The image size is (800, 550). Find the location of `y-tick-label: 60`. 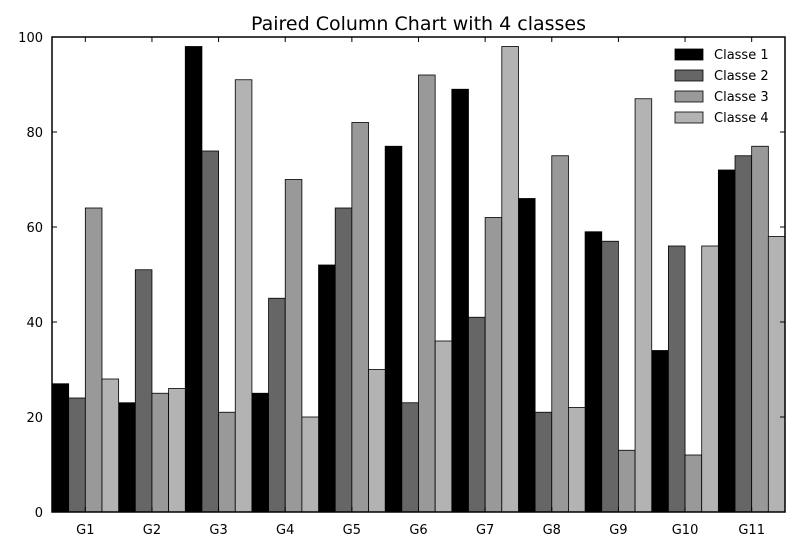

y-tick-label: 60 is located at coordinates (34, 228).